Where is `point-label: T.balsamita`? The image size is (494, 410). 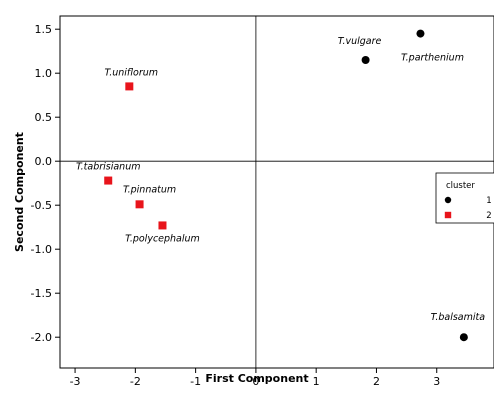
point-label: T.balsamita is located at coordinates (458, 317).